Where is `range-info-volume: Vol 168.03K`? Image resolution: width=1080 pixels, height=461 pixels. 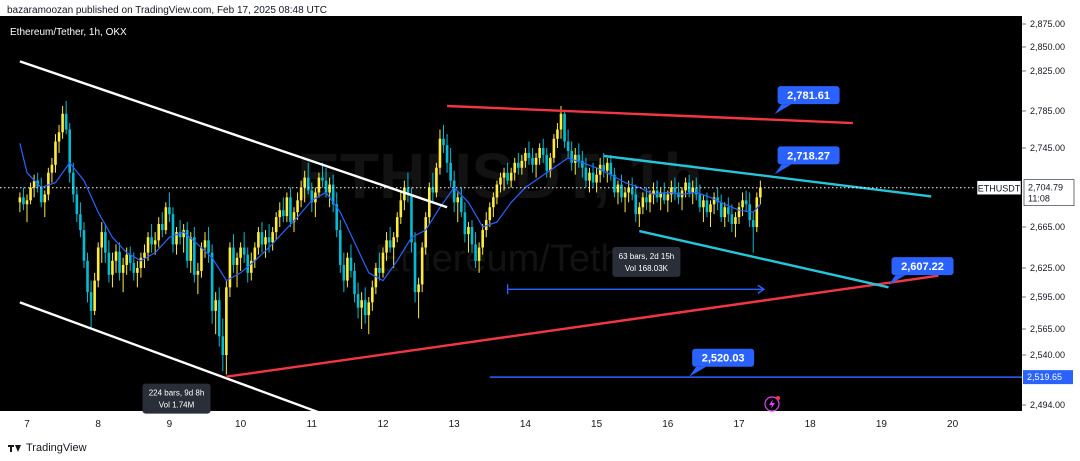 range-info-volume: Vol 168.03K is located at coordinates (647, 268).